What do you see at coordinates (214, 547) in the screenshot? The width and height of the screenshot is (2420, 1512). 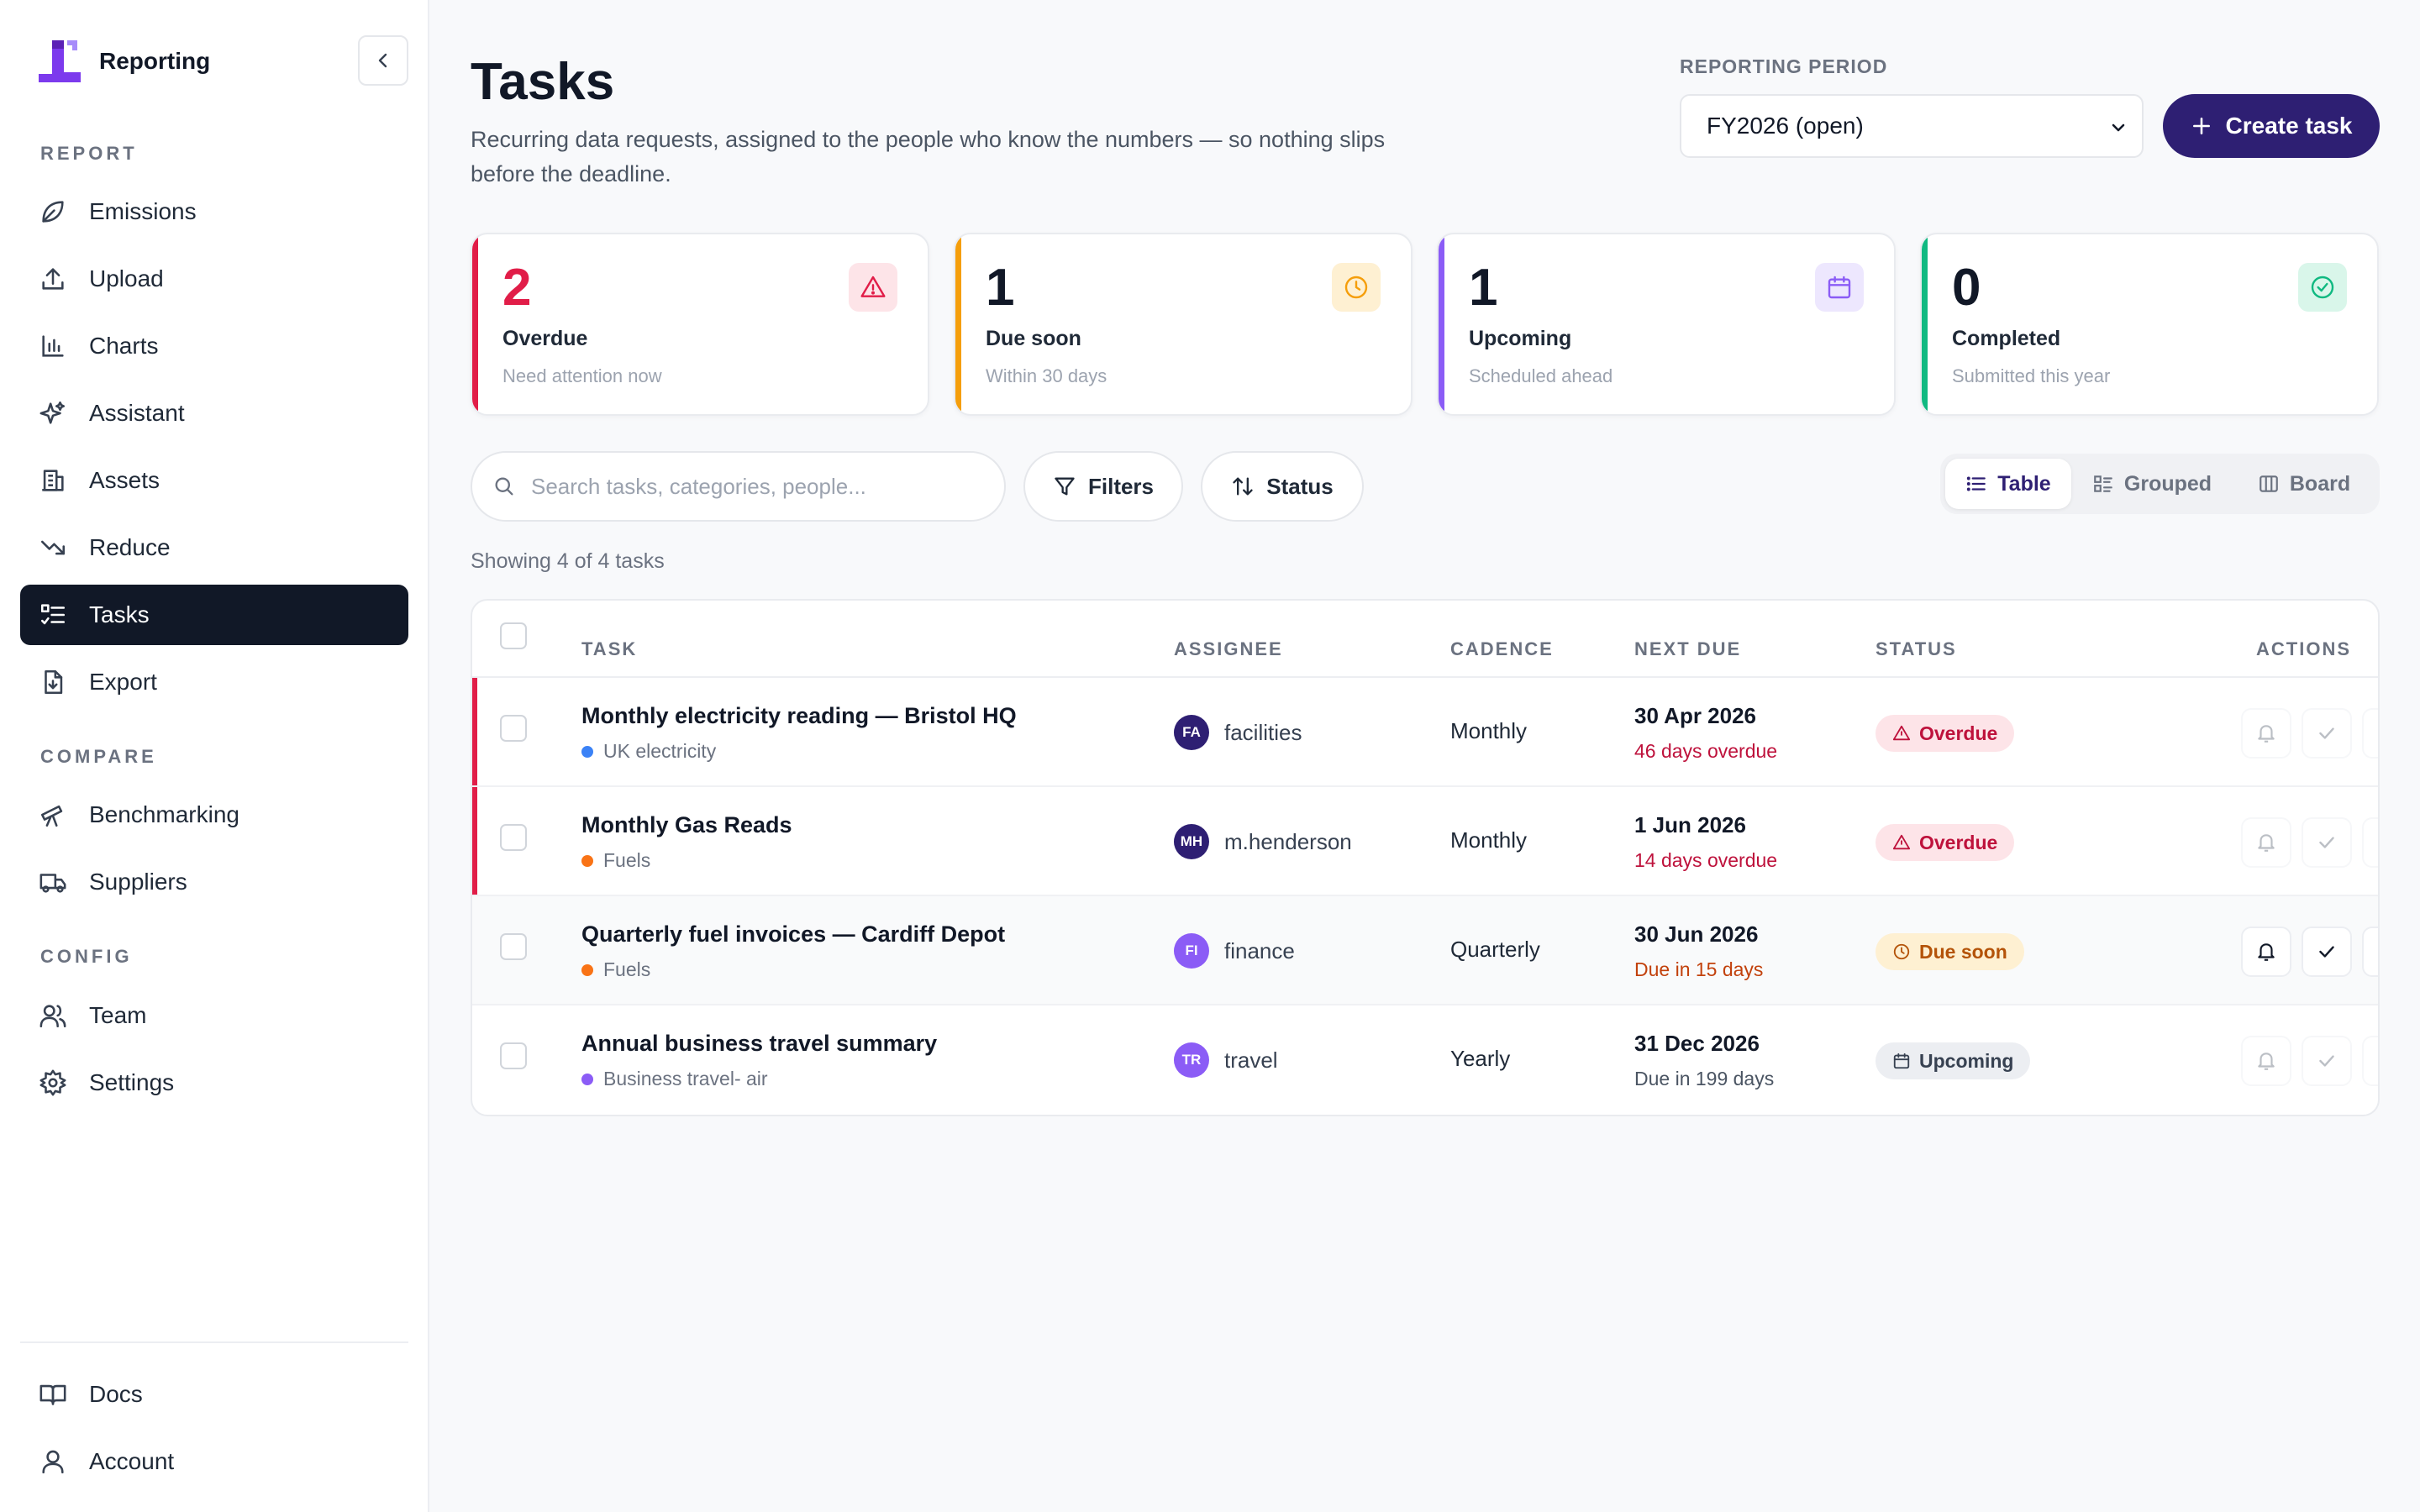 I see `sidebar-item-reduce: Reduce` at bounding box center [214, 547].